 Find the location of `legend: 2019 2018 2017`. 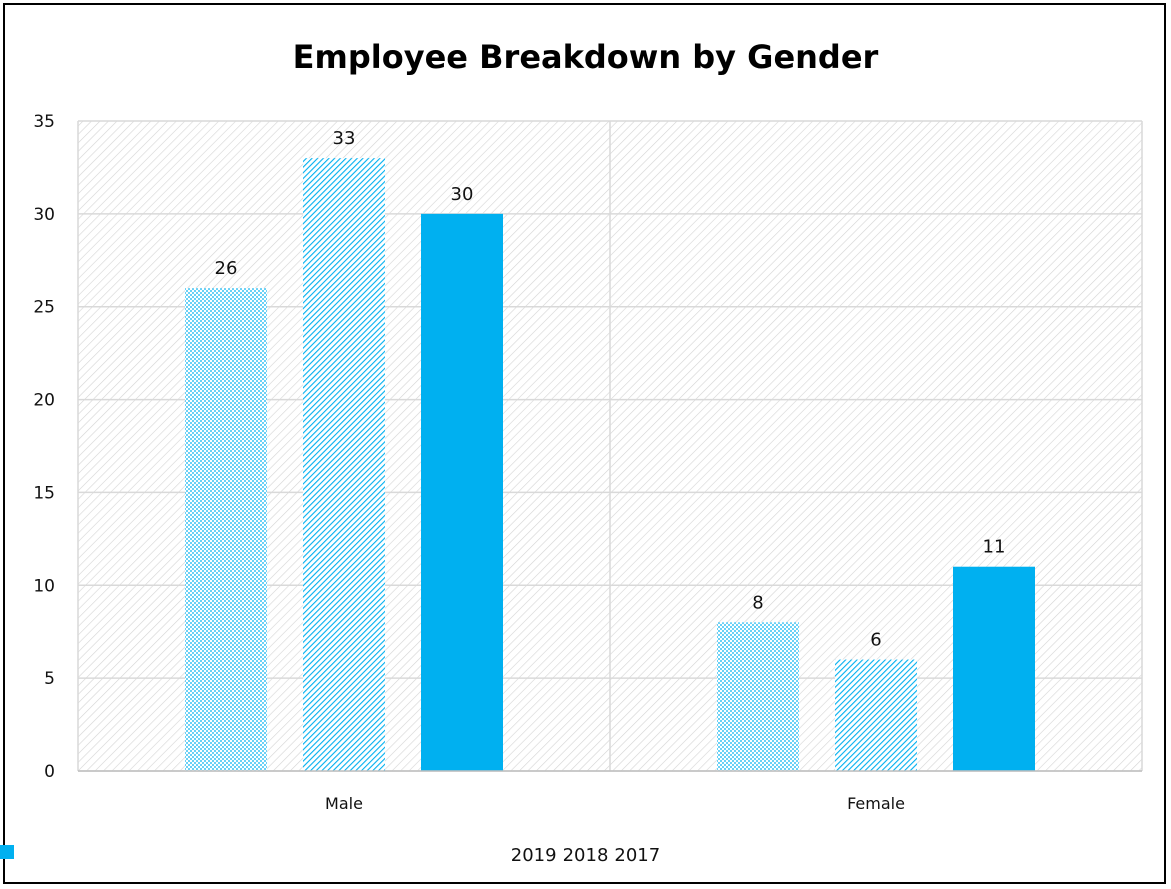

legend: 2019 2018 2017 is located at coordinates (585, 855).